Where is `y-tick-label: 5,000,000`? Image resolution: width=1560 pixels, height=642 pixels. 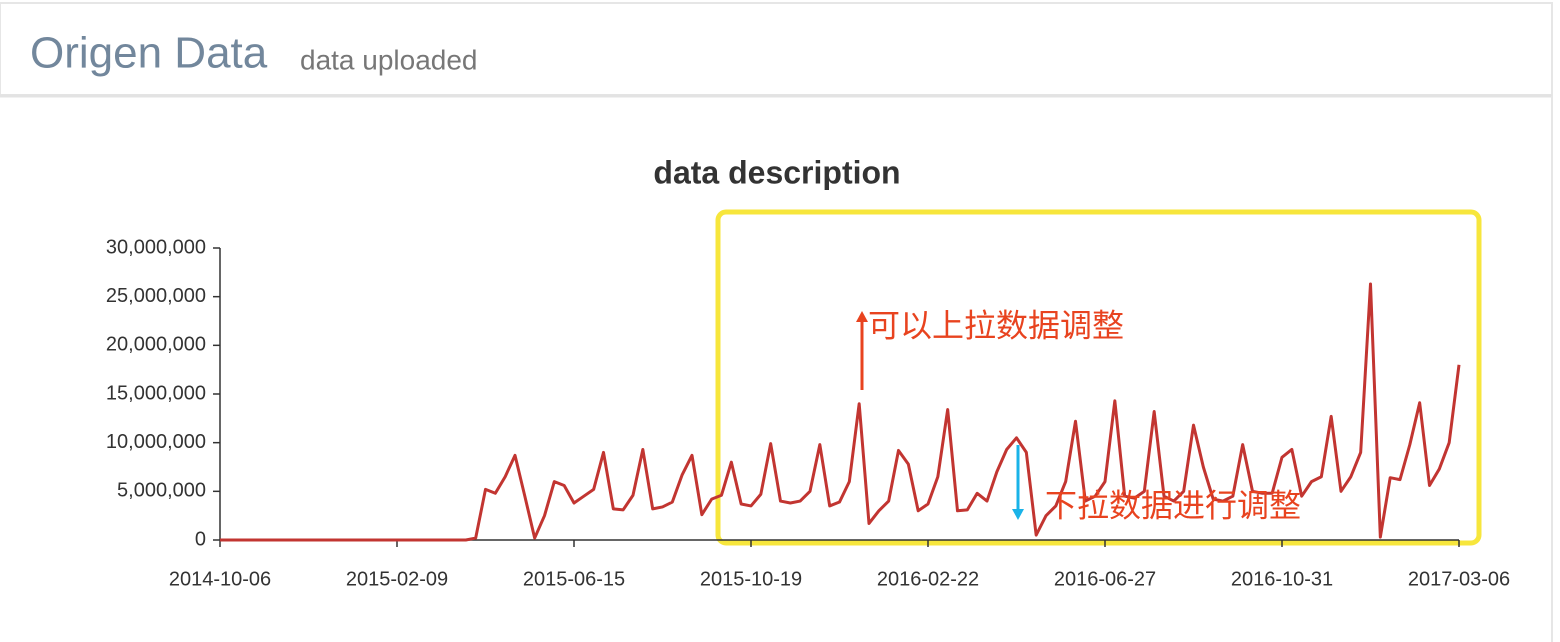 y-tick-label: 5,000,000 is located at coordinates (161, 491).